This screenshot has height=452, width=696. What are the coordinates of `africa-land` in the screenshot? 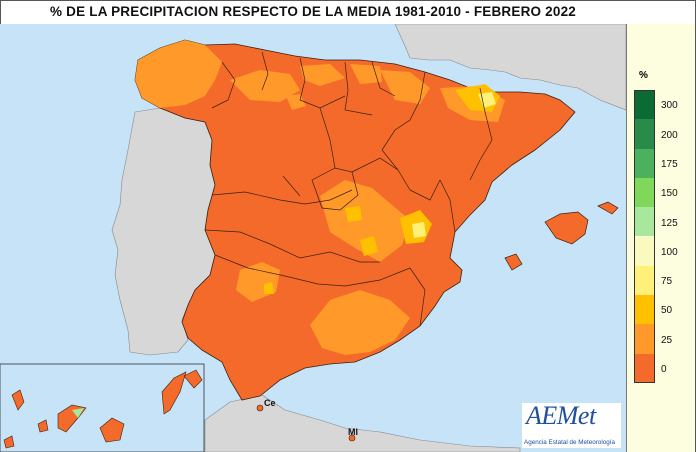 It's located at (362, 423).